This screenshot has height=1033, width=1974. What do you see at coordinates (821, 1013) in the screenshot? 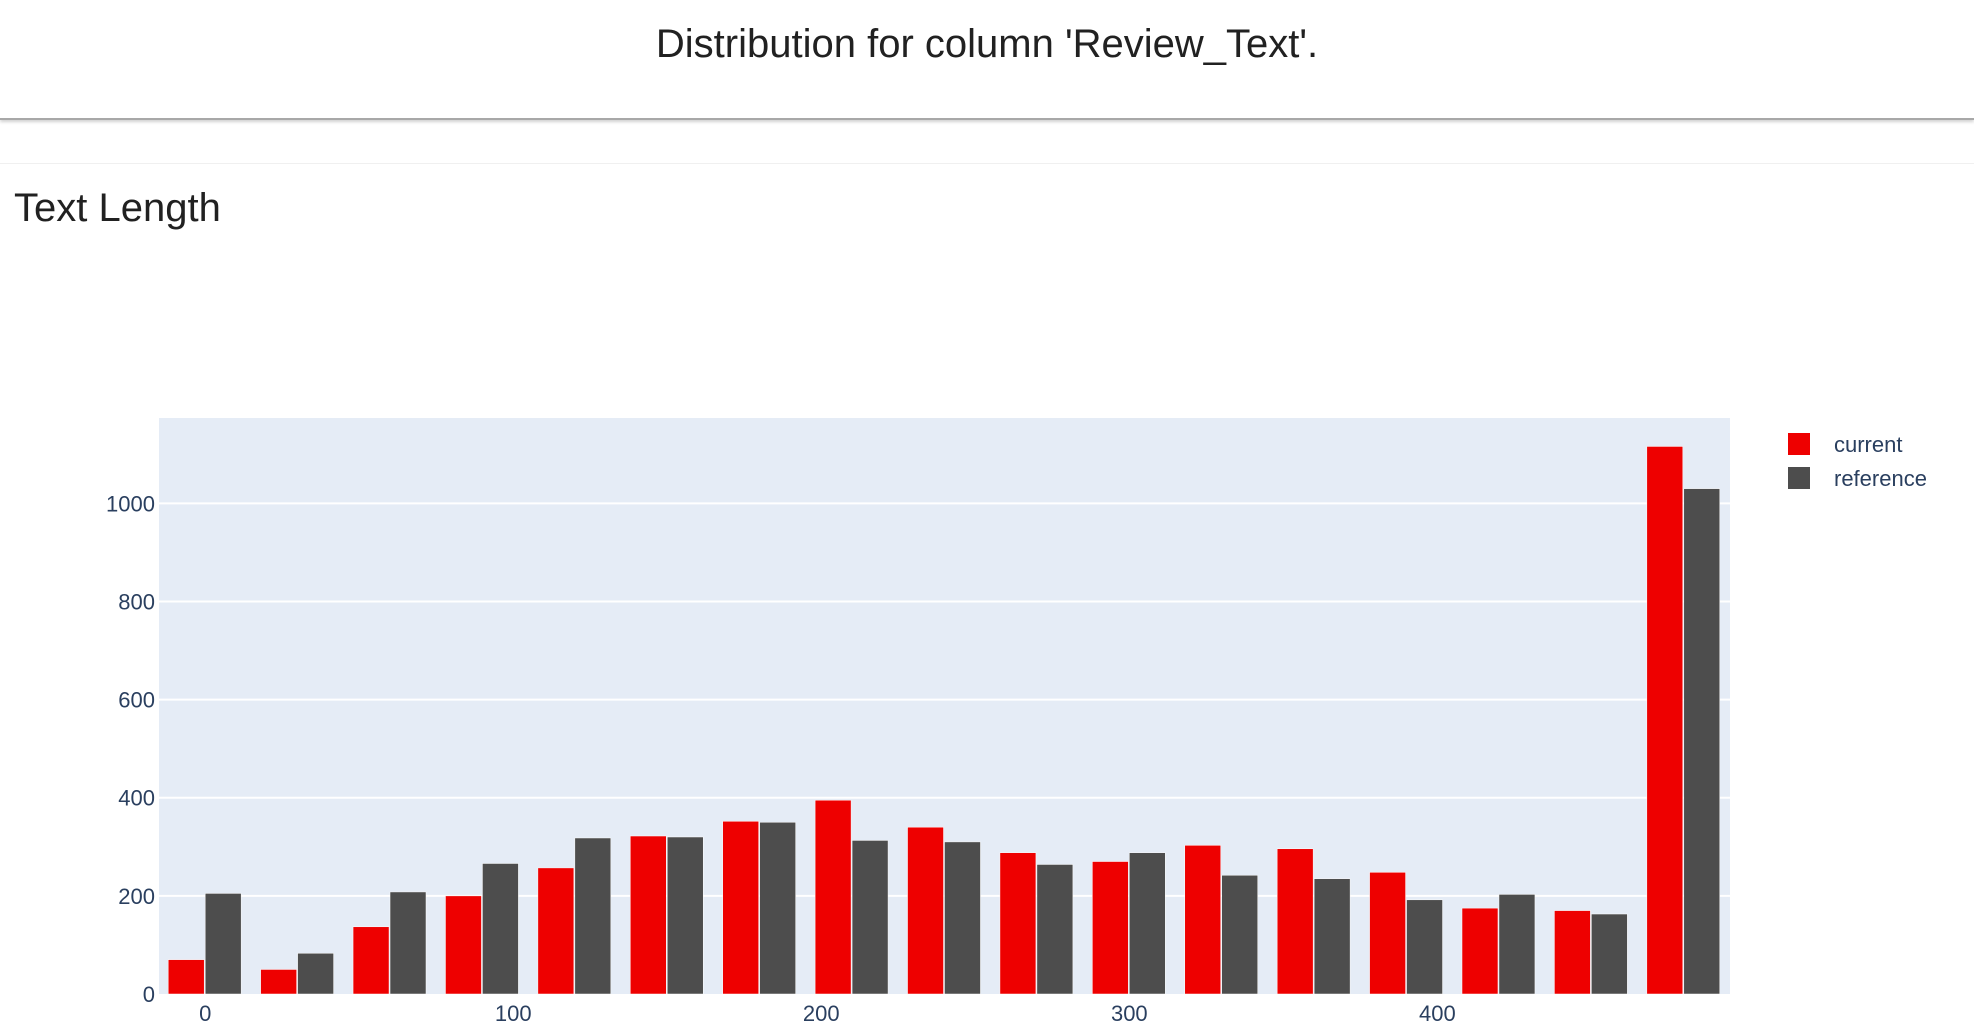
I see `x-tick-label: 200` at bounding box center [821, 1013].